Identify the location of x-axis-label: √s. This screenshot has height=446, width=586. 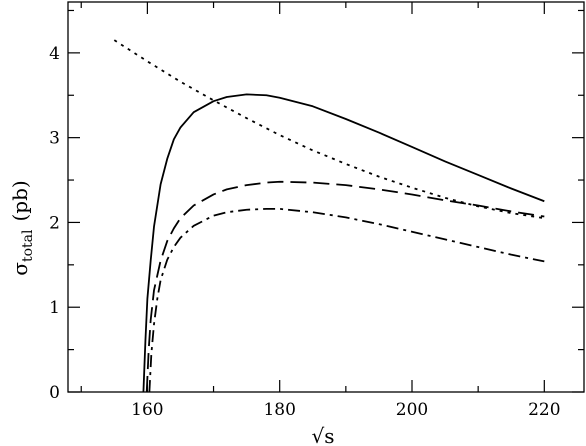
(322, 435).